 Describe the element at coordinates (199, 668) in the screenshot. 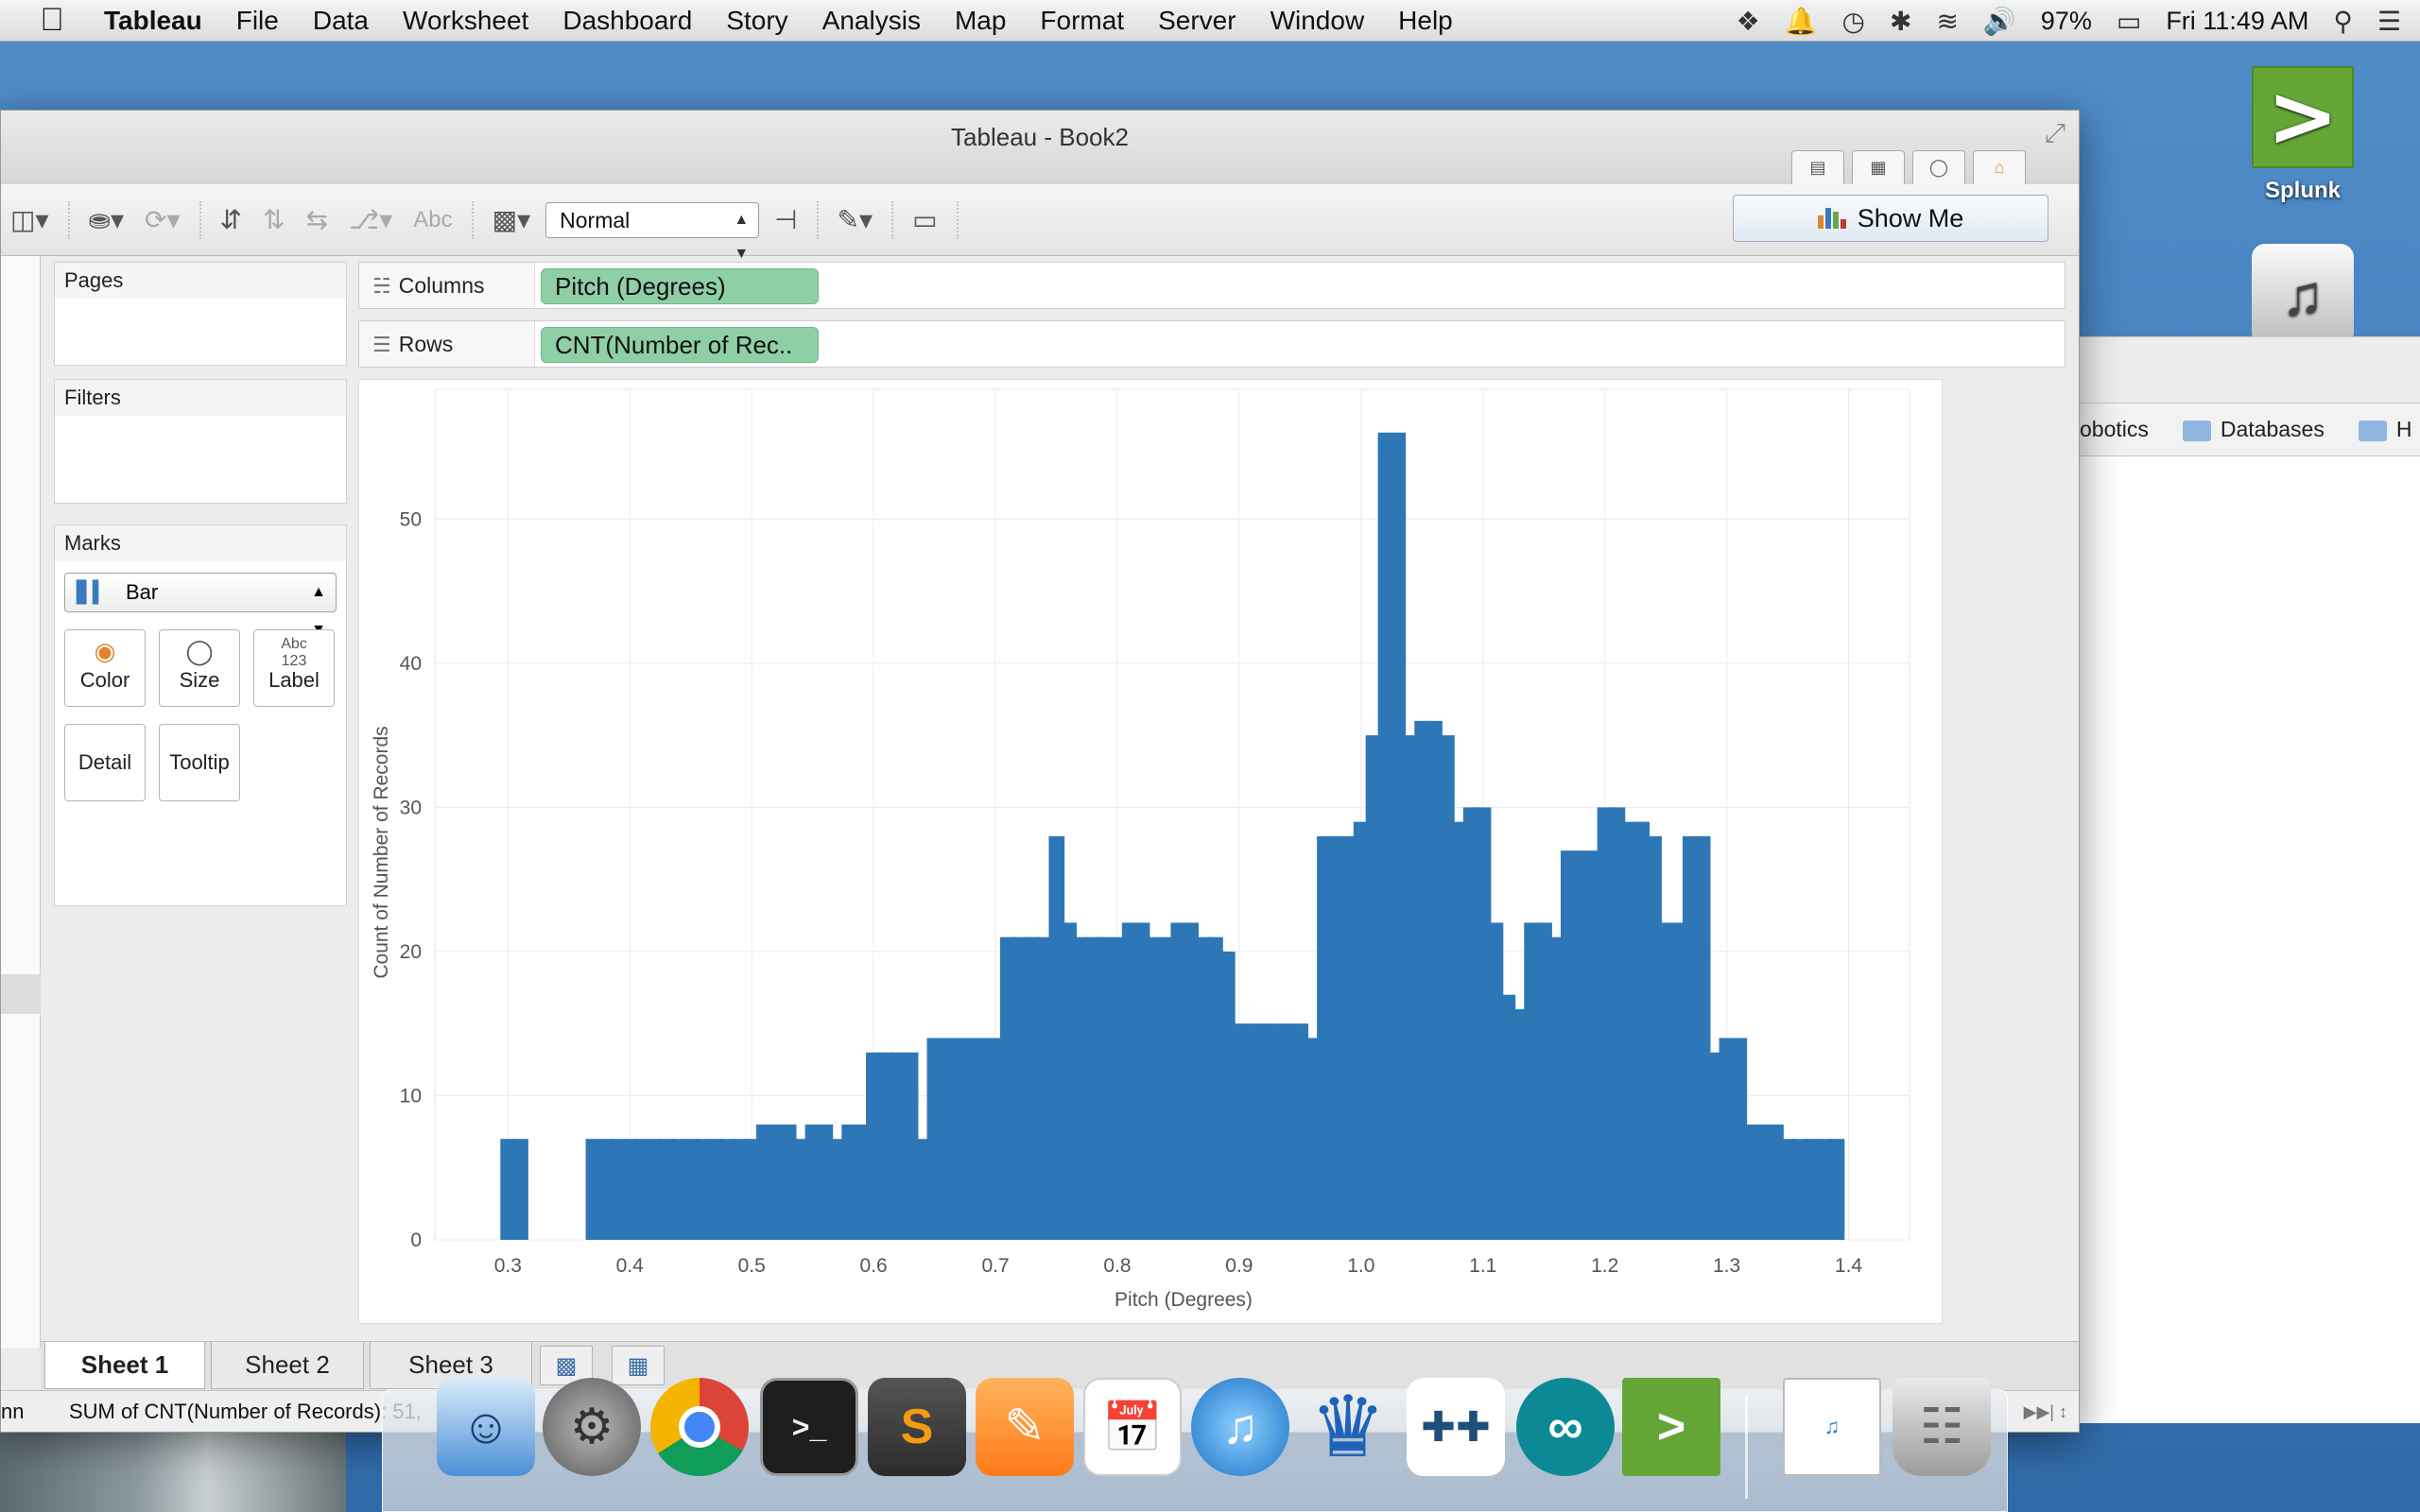

I see `size-button: ◯ Size` at that location.